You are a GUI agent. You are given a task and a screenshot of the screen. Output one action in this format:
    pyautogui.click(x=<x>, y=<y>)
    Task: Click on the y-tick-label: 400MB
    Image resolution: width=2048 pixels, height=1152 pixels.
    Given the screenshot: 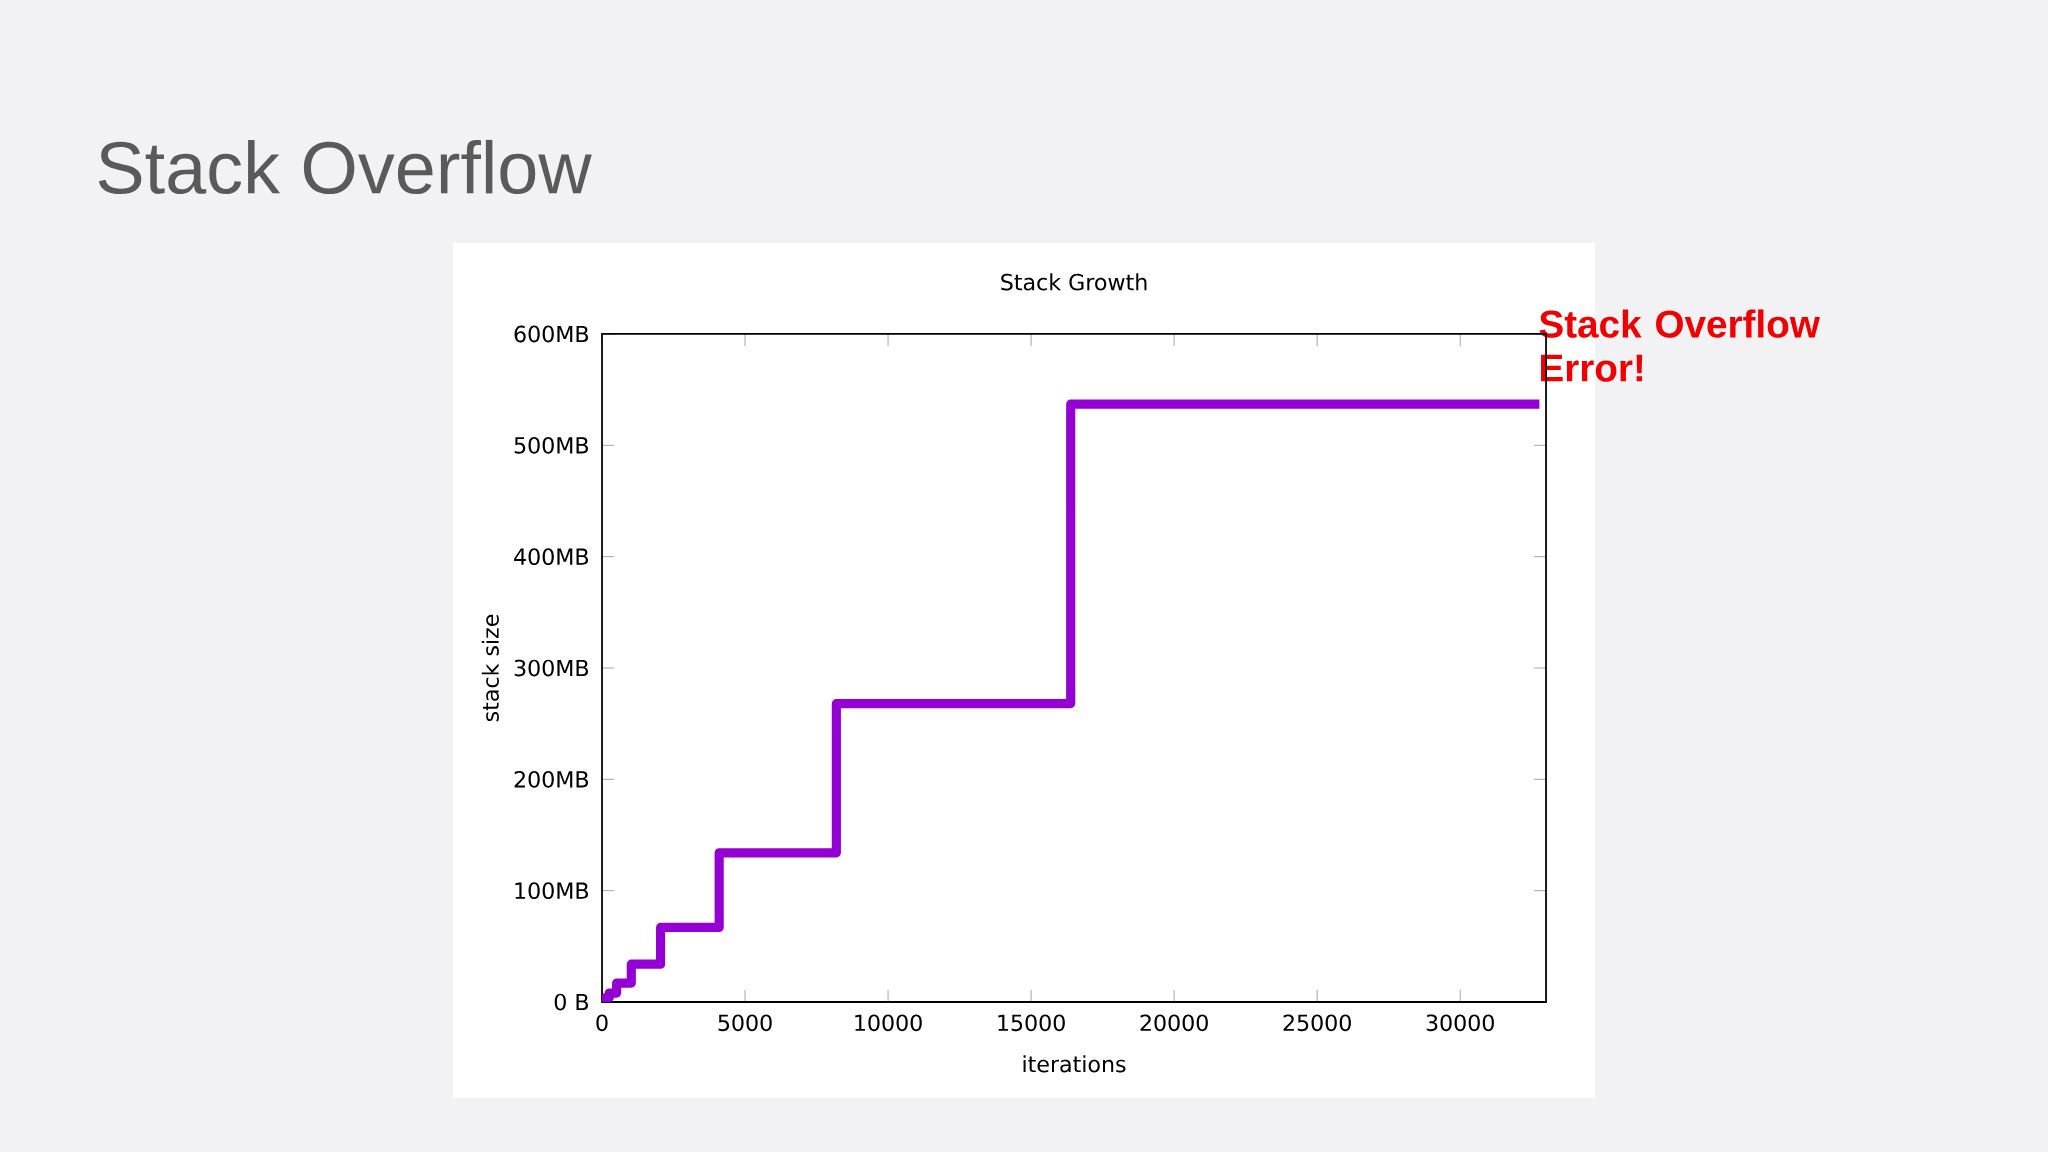 What is the action you would take?
    pyautogui.click(x=551, y=557)
    